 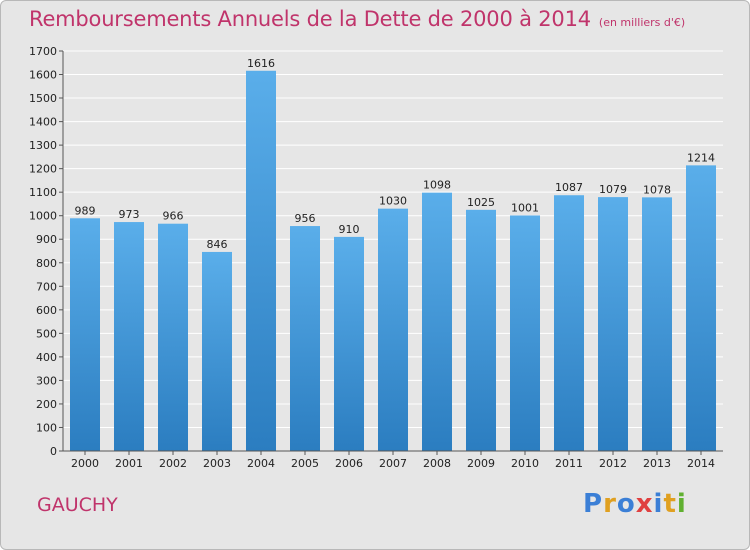 I want to click on x-tick-label: 2011, so click(x=569, y=463).